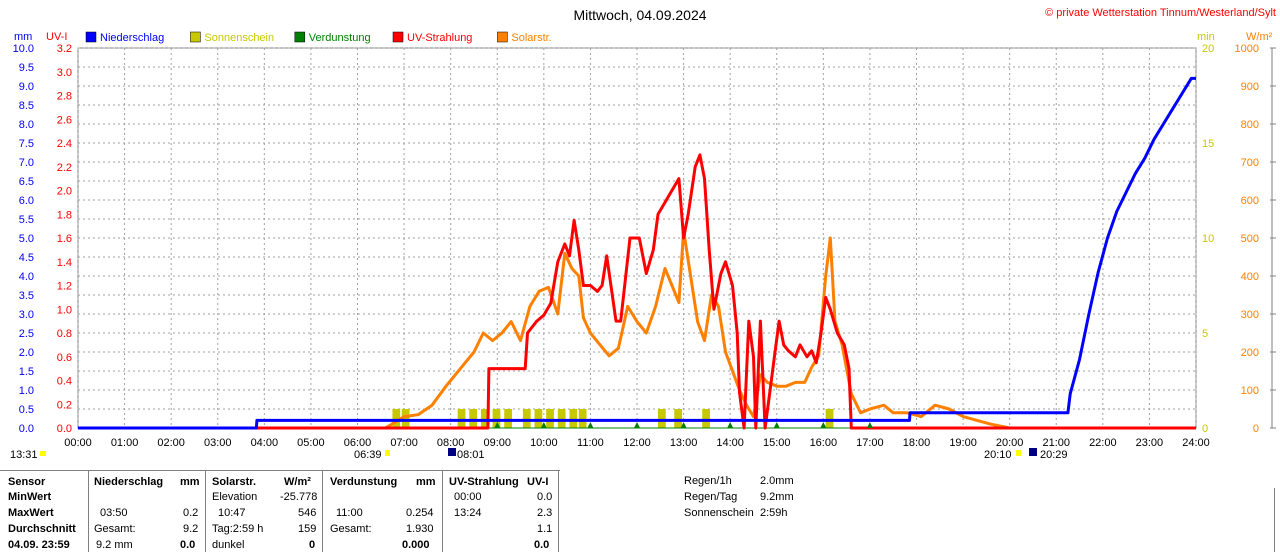 The width and height of the screenshot is (1280, 552). What do you see at coordinates (64, 97) in the screenshot?
I see `uv-tick-label: 2.8` at bounding box center [64, 97].